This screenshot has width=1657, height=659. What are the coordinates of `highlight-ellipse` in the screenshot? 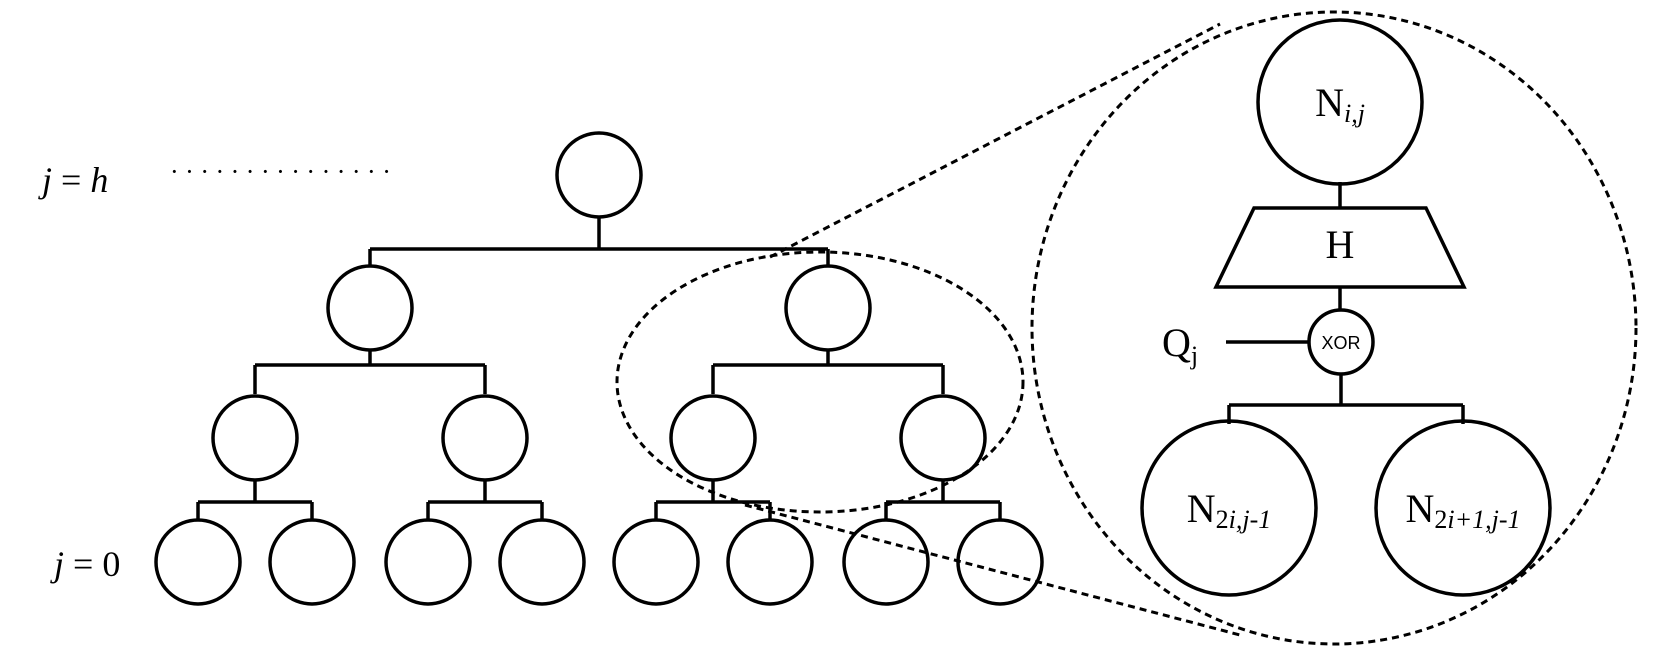 It's located at (820, 382).